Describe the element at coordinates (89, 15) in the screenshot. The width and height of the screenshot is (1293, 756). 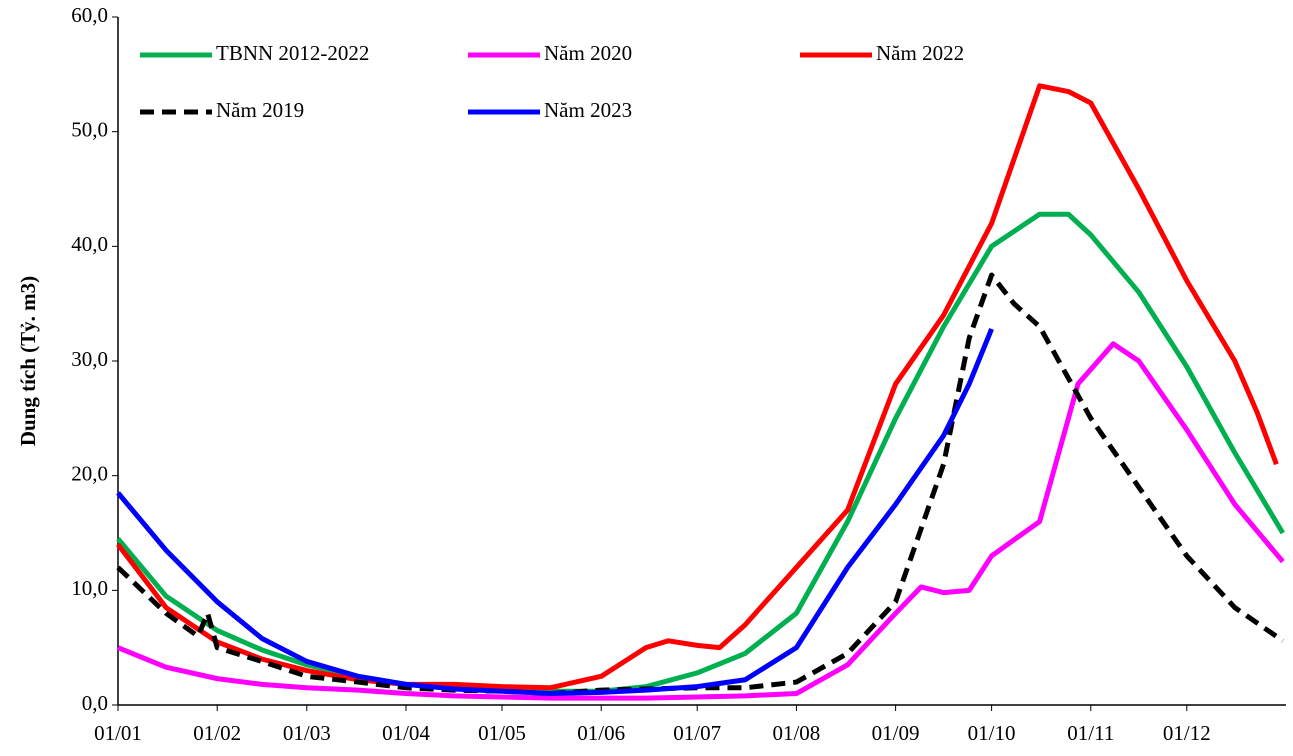
I see `y-tick-label: 60,0` at that location.